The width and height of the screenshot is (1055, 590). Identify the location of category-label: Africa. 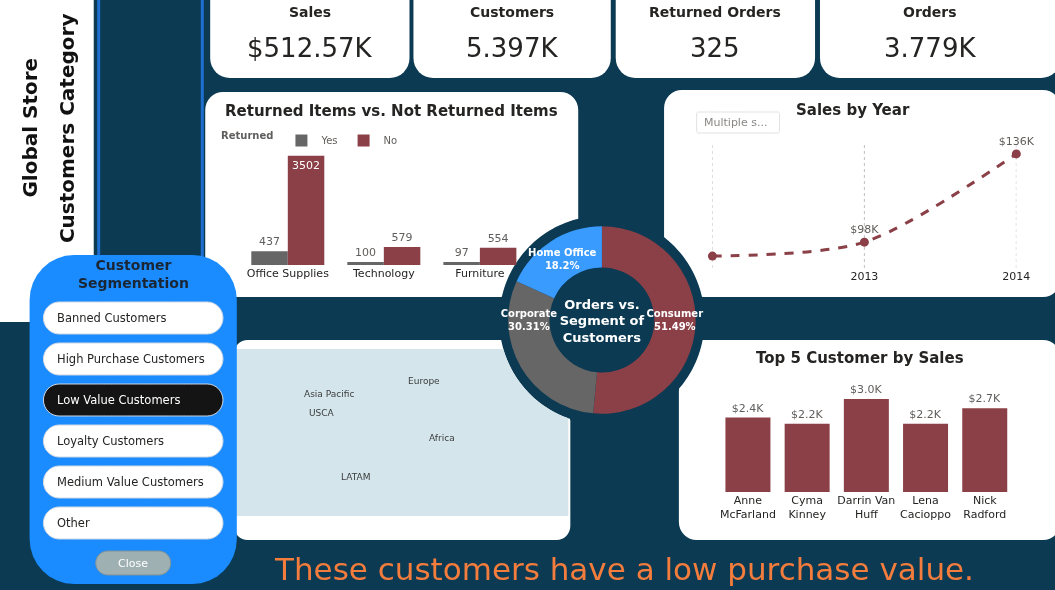
(442, 438).